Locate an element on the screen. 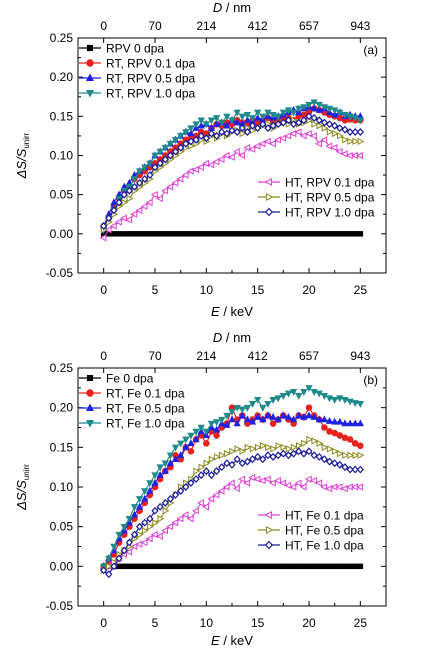 The image size is (429, 656). top-axis-var: D is located at coordinates (217, 337).